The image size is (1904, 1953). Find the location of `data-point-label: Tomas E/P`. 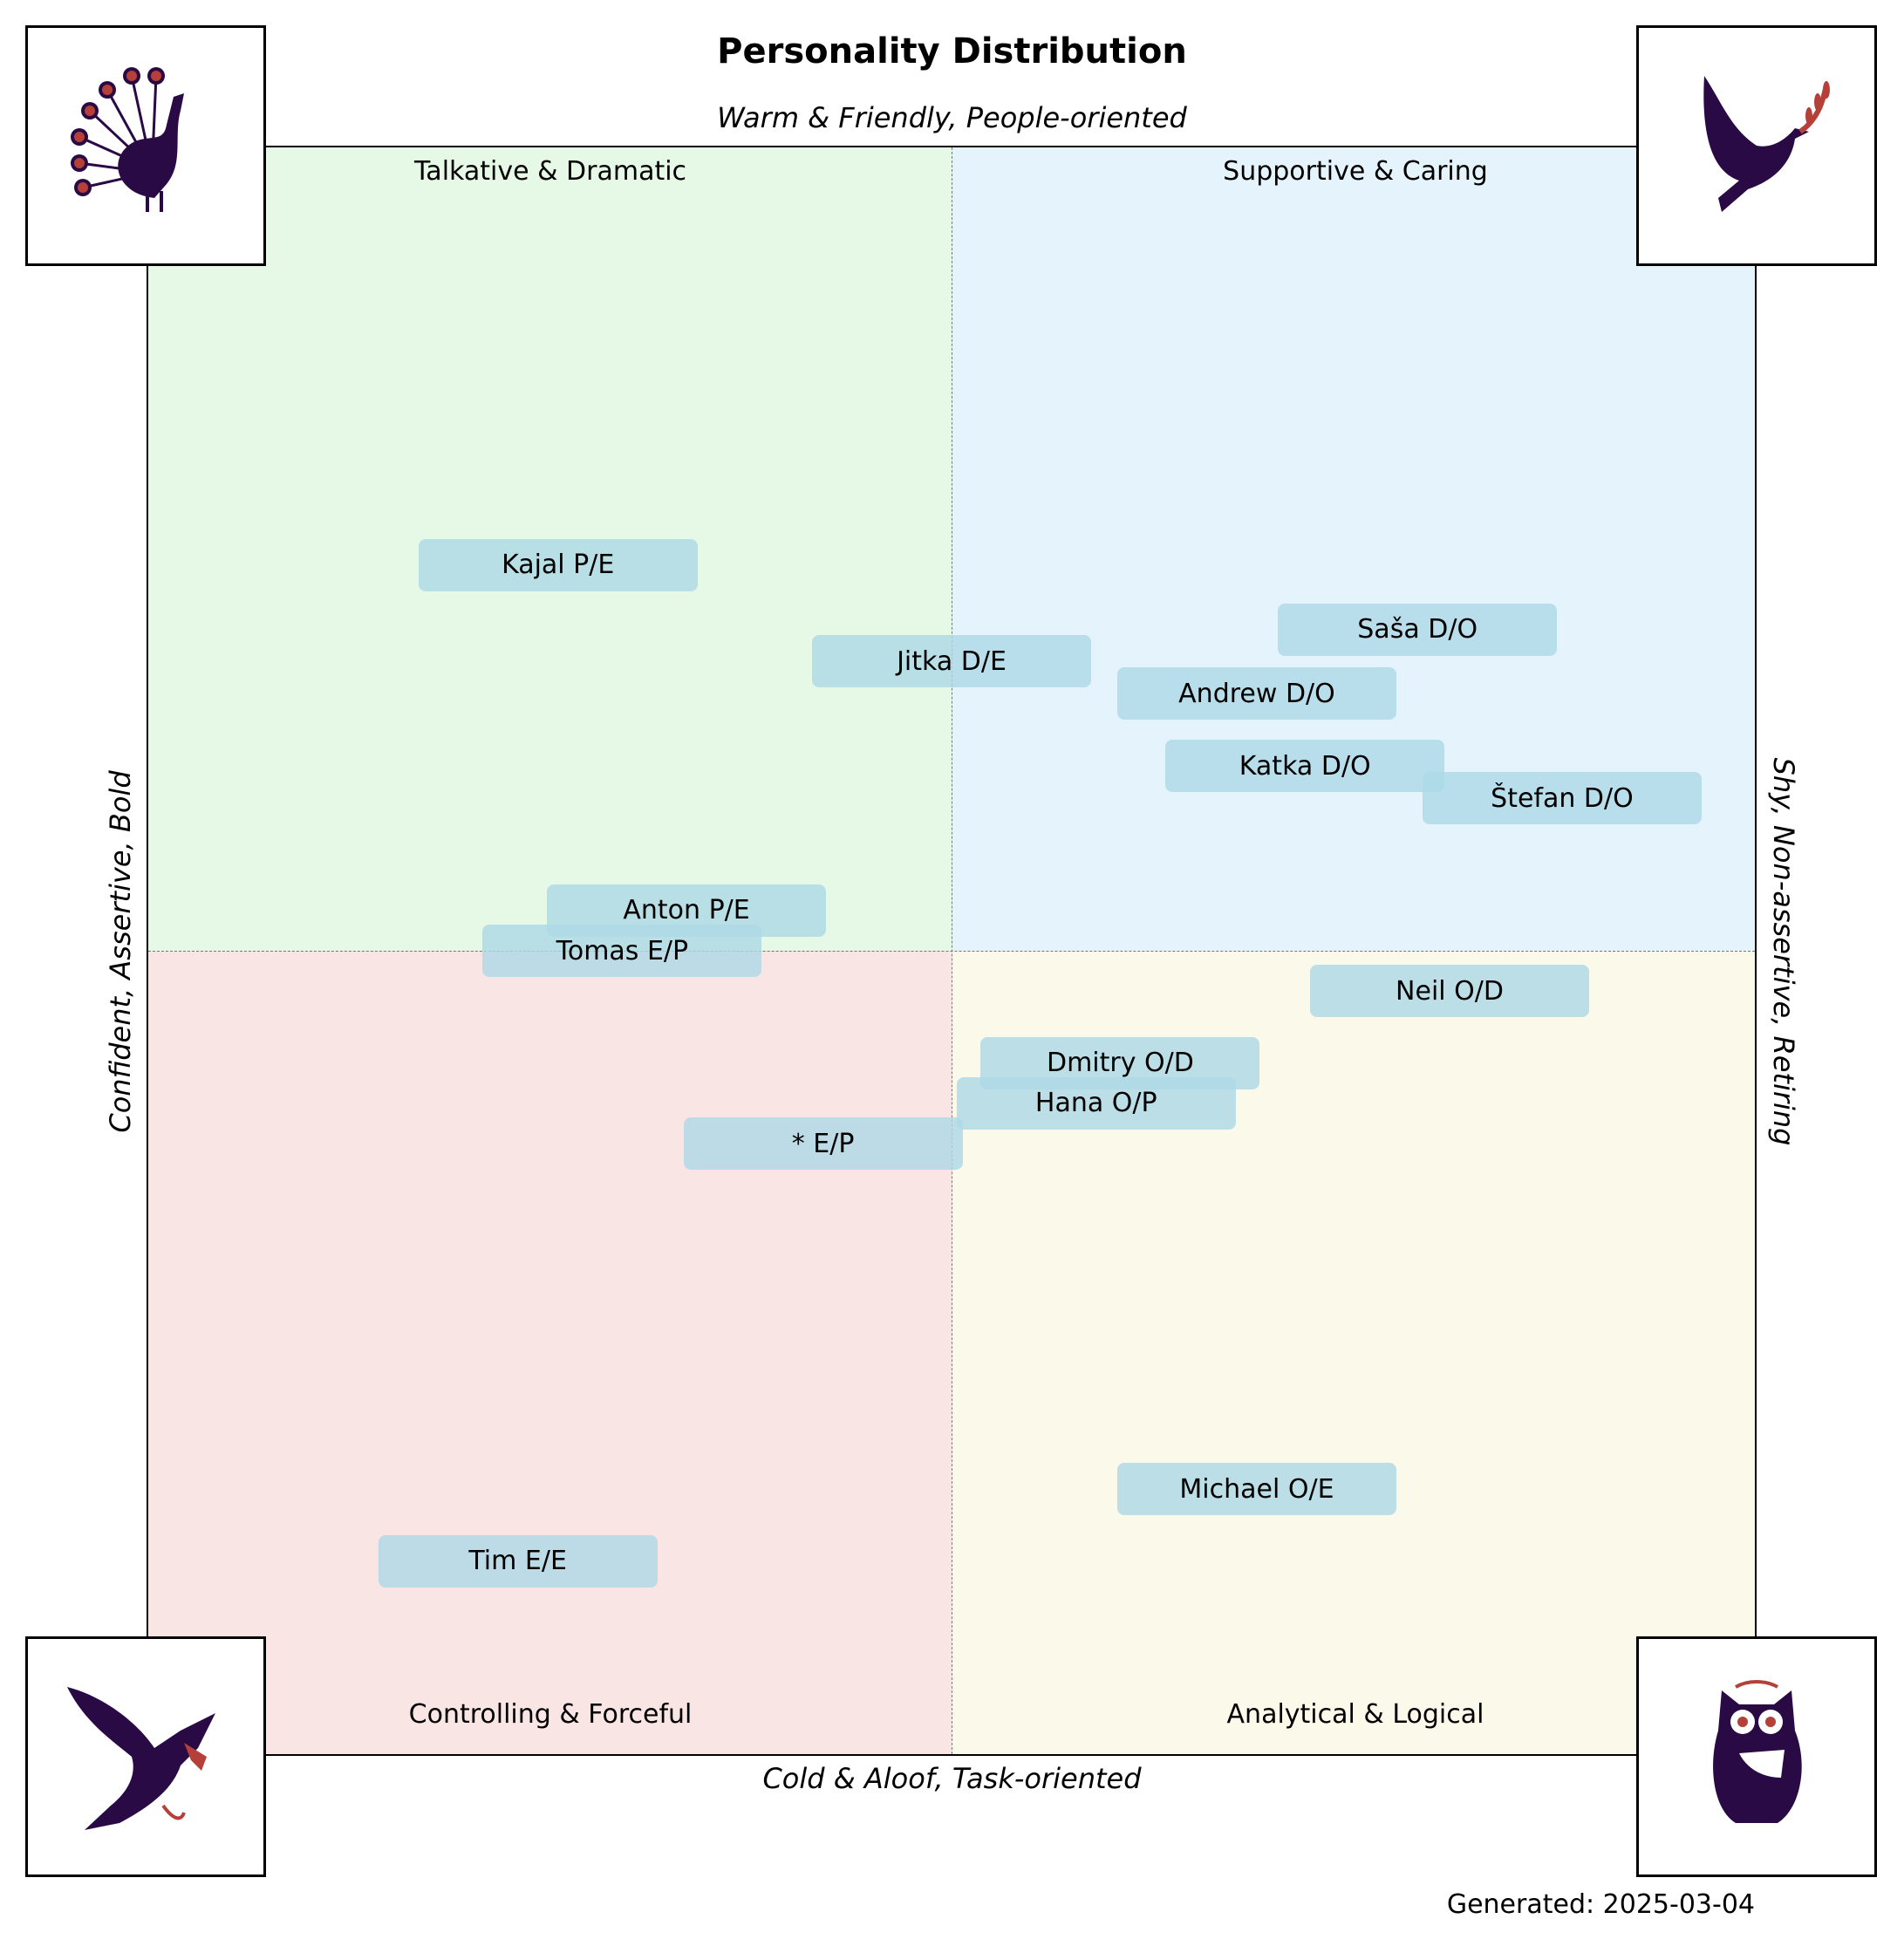

data-point-label: Tomas E/P is located at coordinates (622, 951).